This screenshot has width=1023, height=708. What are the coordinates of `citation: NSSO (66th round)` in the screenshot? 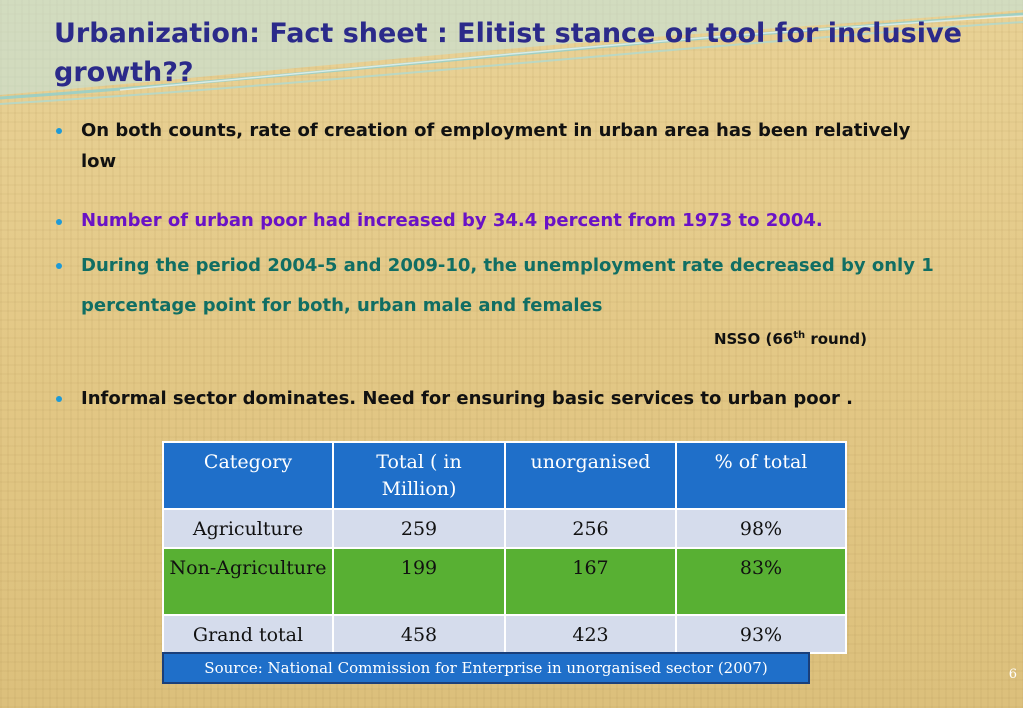 It's located at (790, 339).